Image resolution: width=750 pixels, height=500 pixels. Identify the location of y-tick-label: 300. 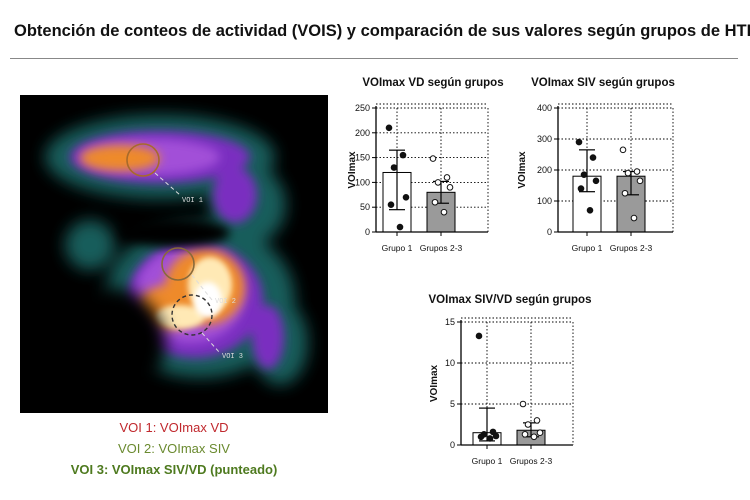
(544, 139).